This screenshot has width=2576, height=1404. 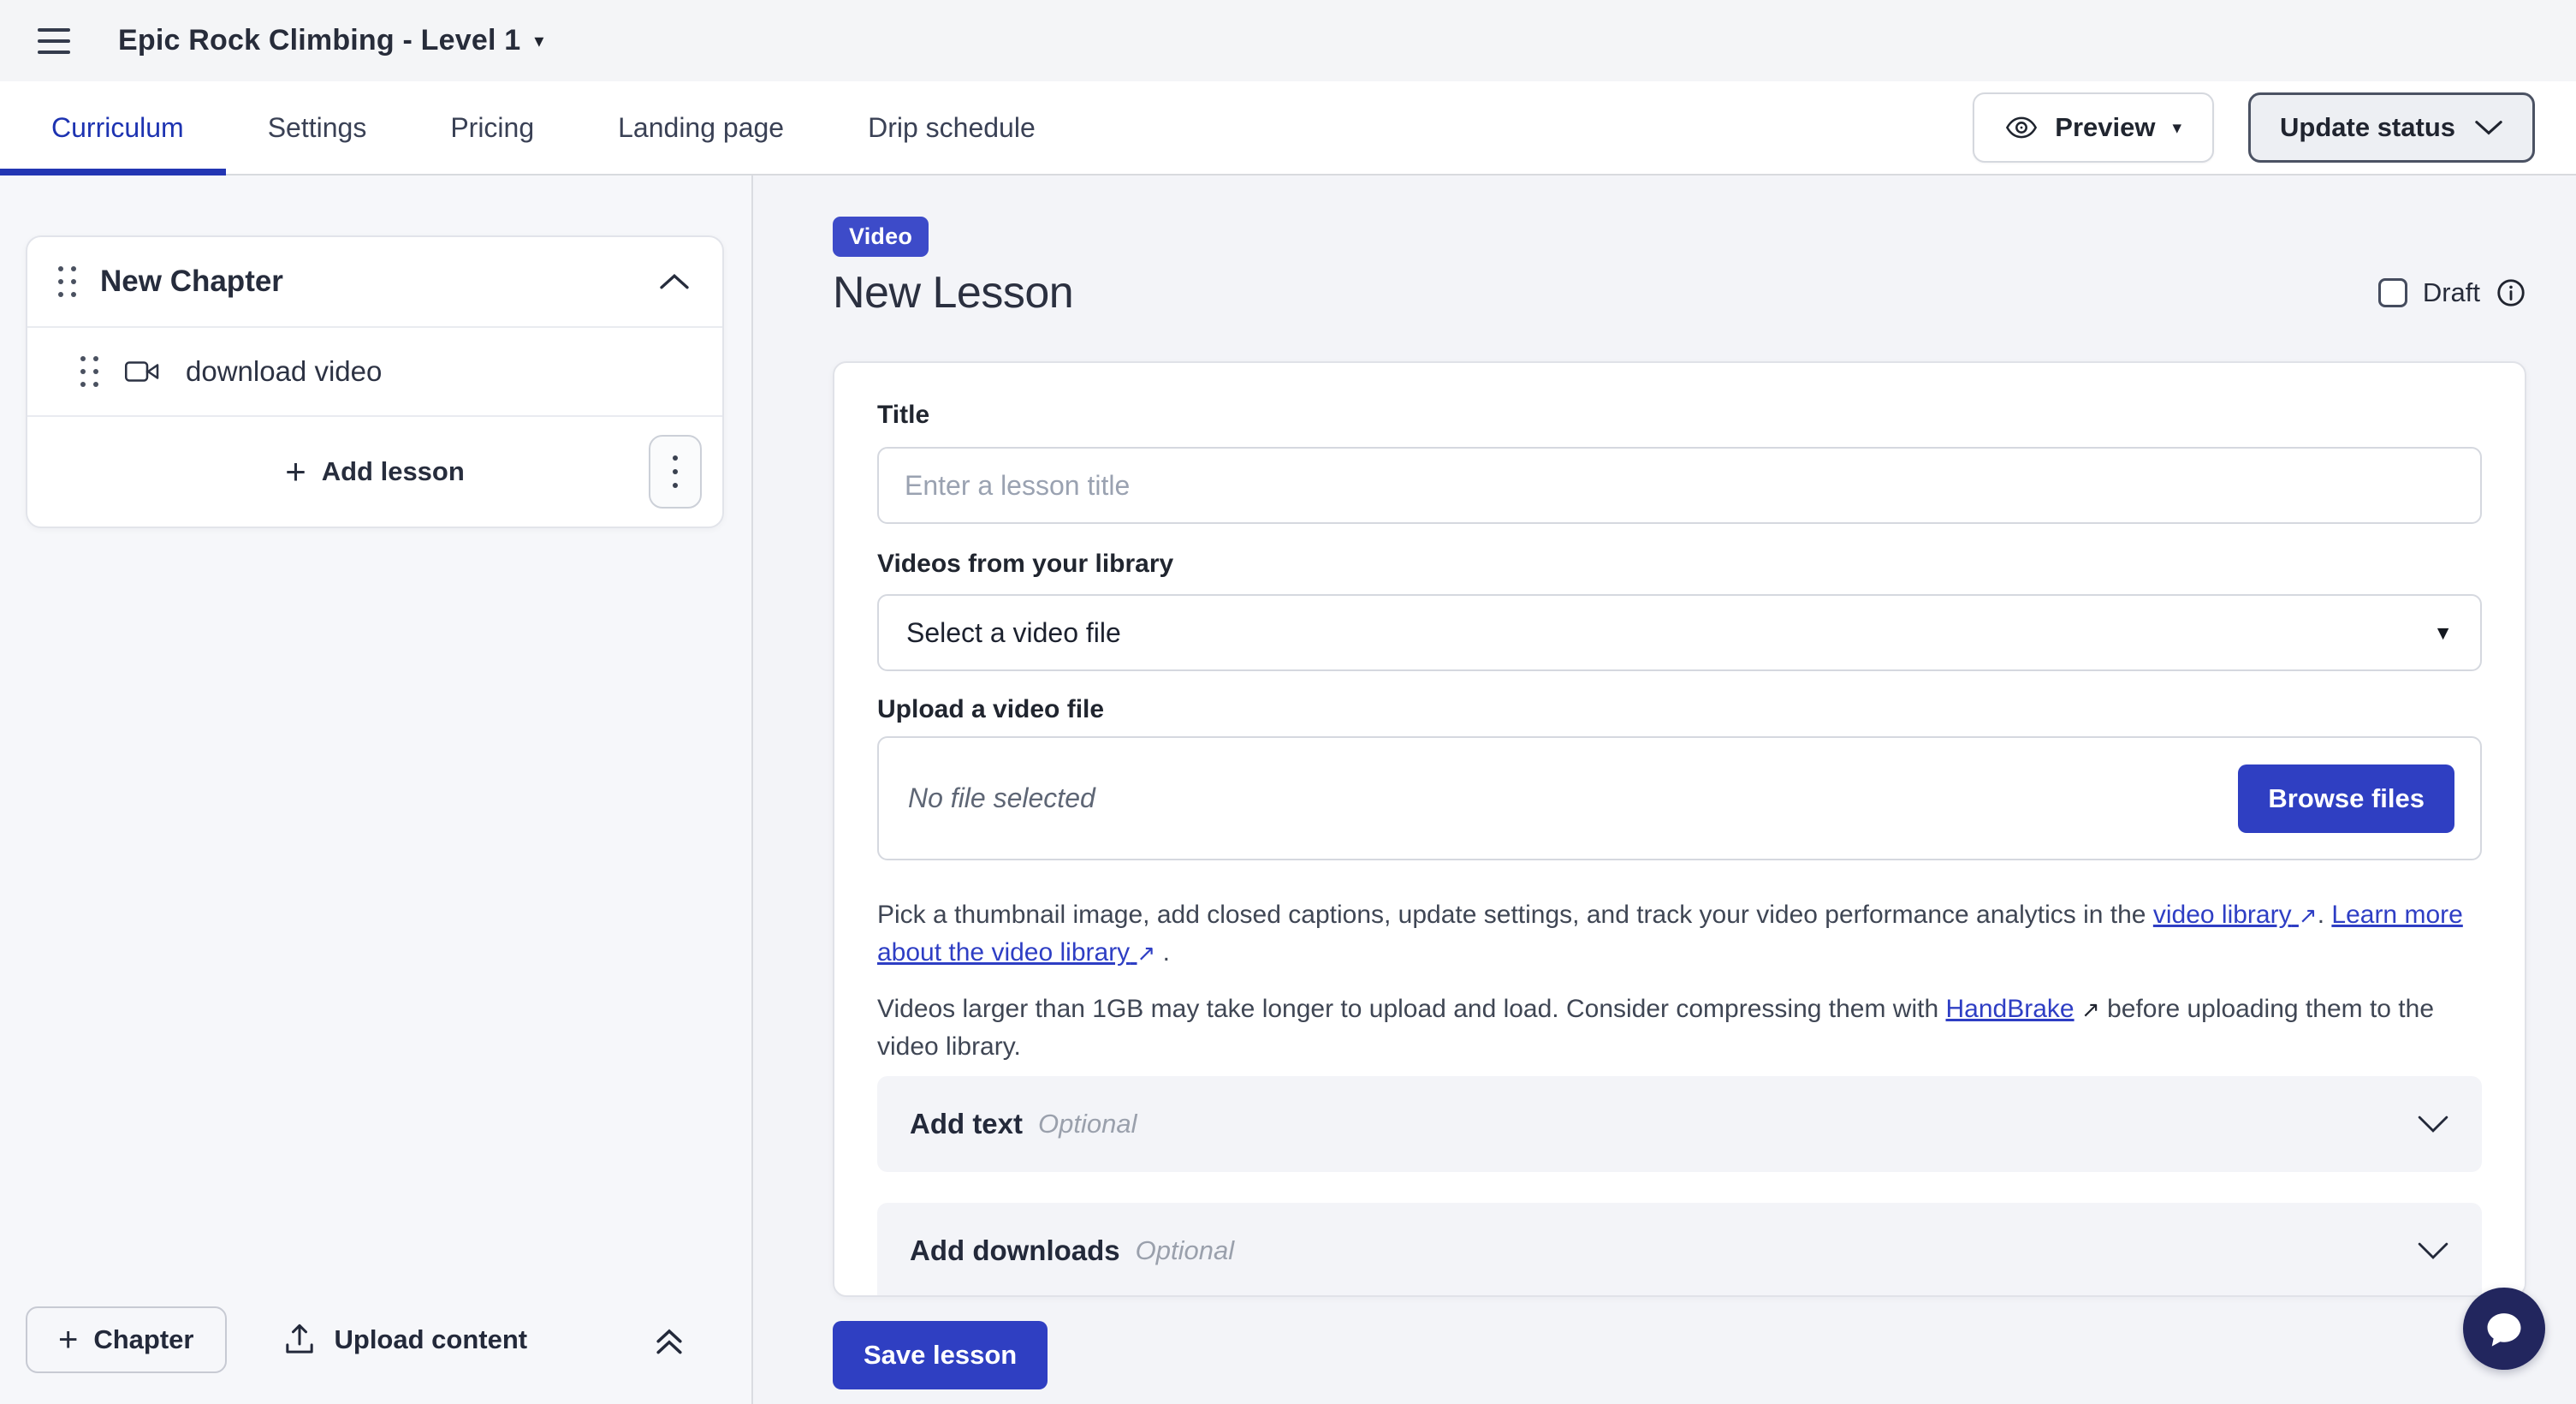 What do you see at coordinates (54, 40) in the screenshot?
I see `hamburger-menu-icon` at bounding box center [54, 40].